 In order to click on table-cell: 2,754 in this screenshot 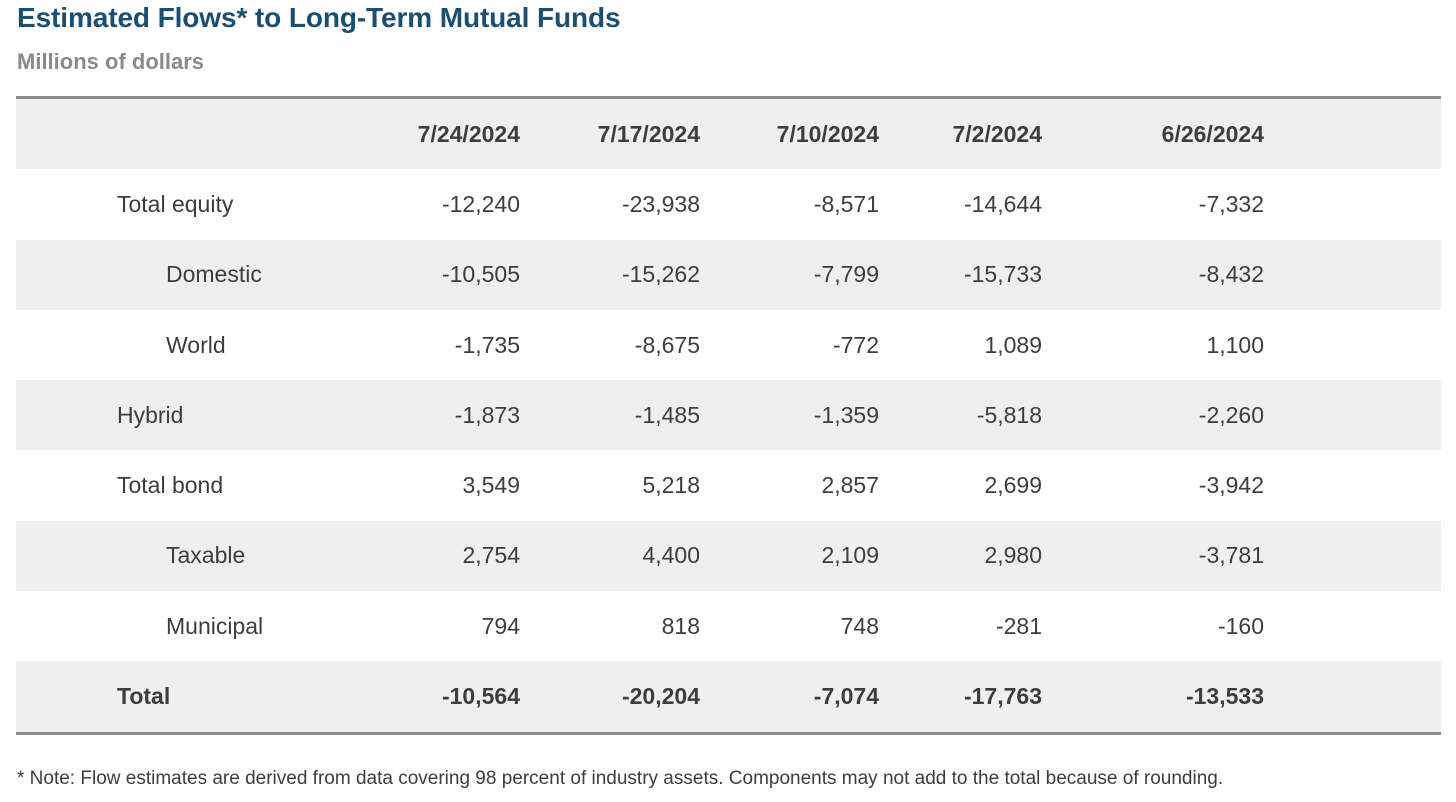, I will do `click(491, 555)`.